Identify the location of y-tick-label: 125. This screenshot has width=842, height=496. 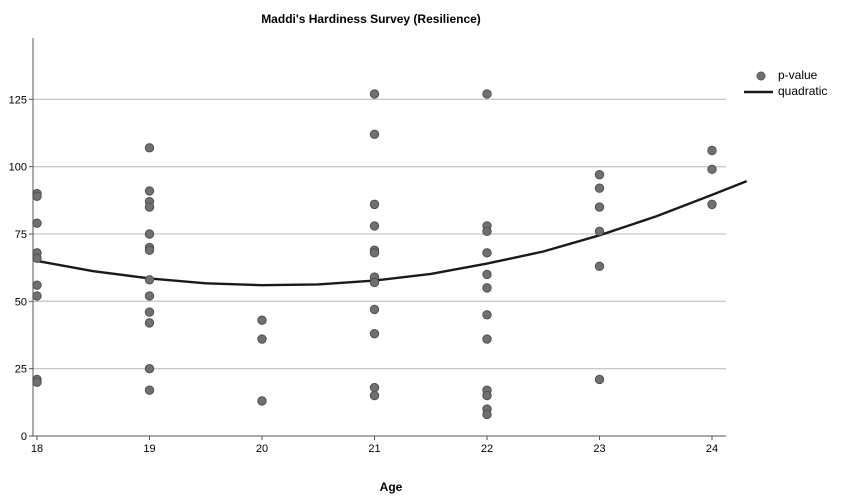
(18, 100).